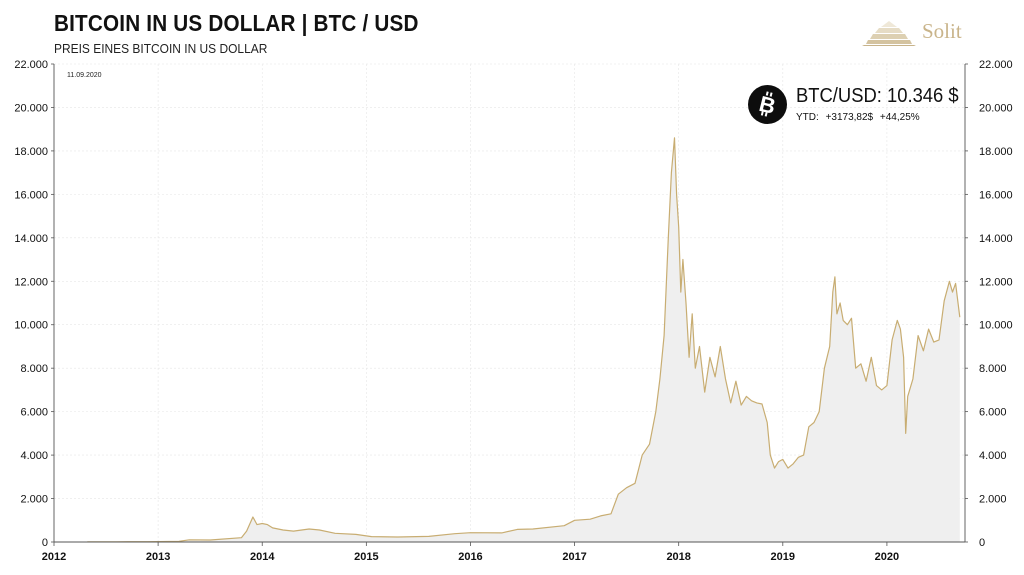 The image size is (1024, 575). I want to click on y-tick-label-right: 0, so click(982, 543).